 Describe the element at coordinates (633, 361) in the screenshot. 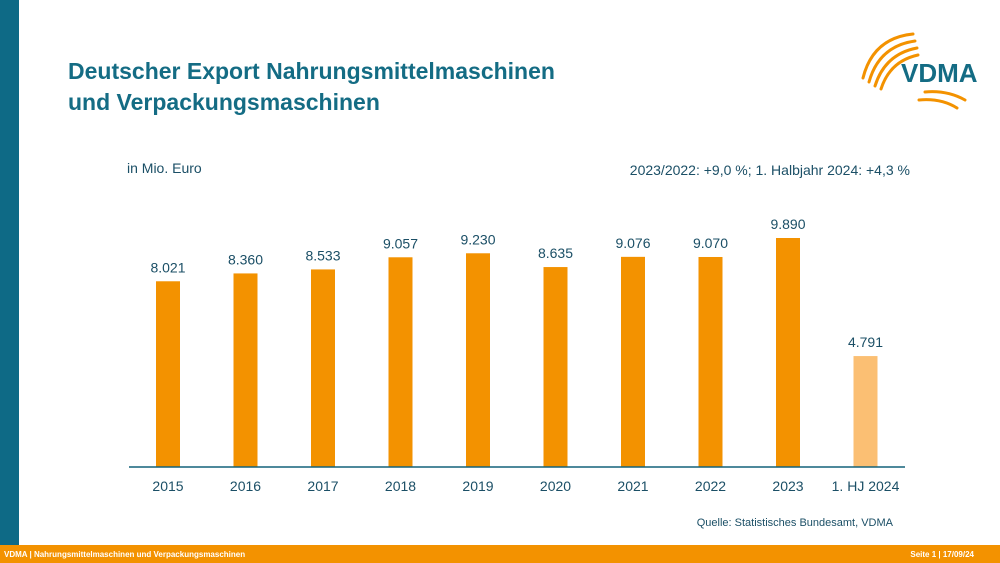

I see `bar-2021` at that location.